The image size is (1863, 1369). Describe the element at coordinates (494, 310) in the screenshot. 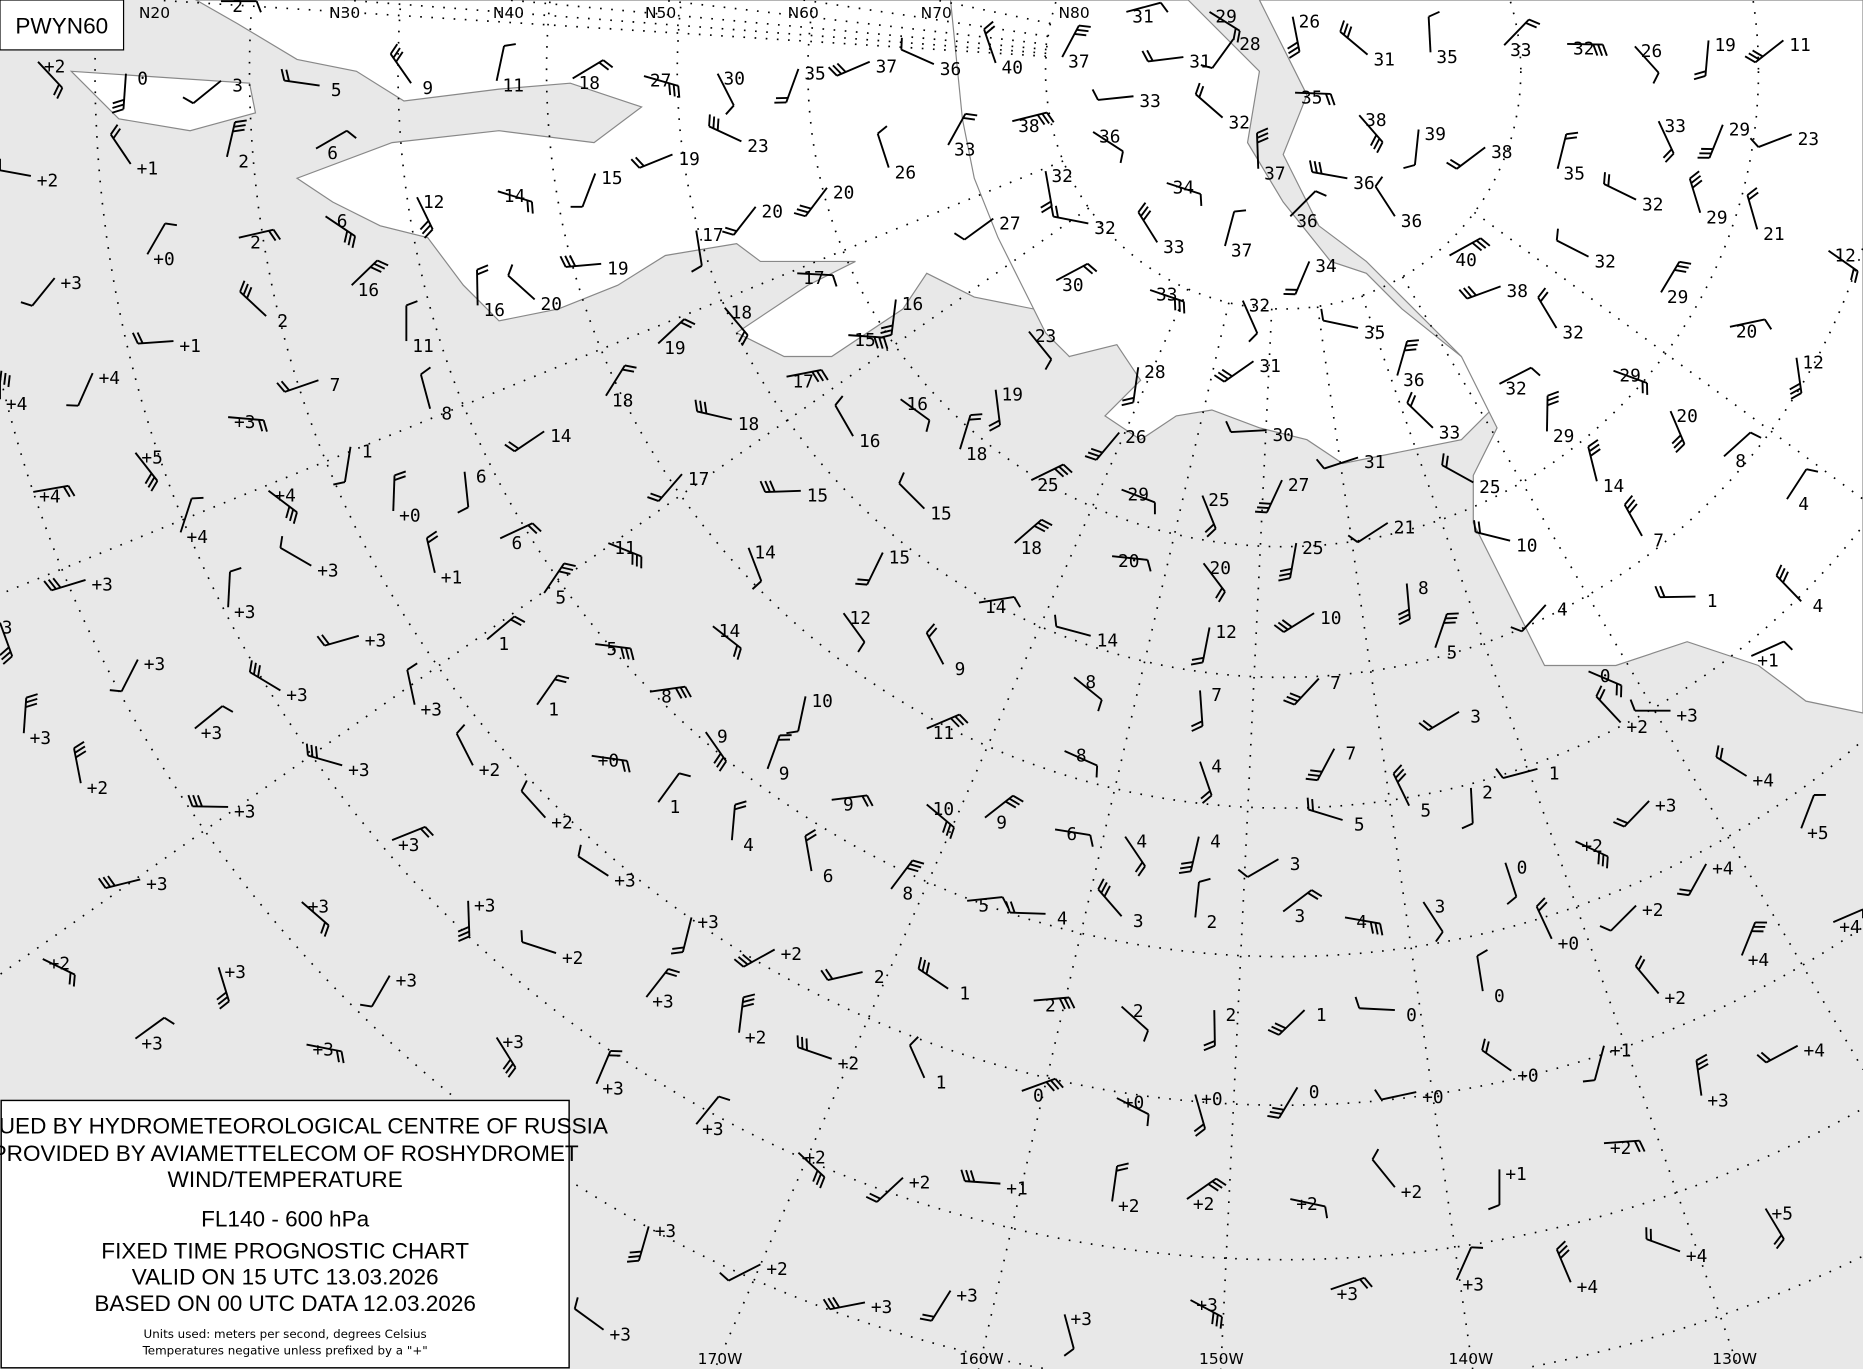

I see `temperature-label: 16` at that location.